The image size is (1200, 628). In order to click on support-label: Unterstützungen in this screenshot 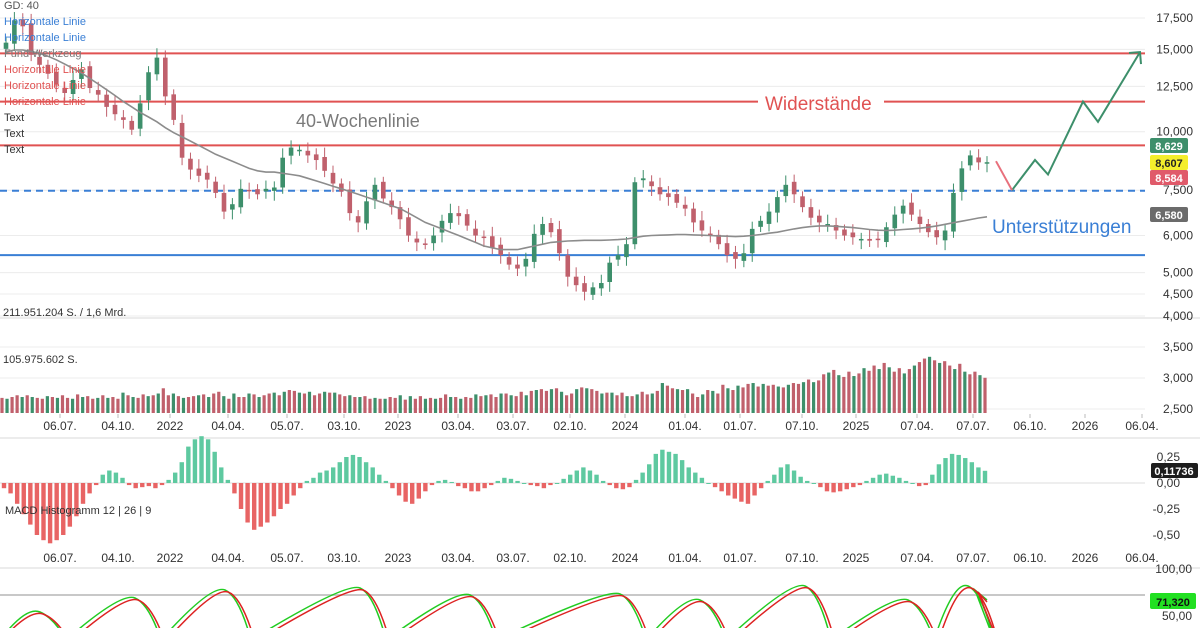, I will do `click(1061, 227)`.